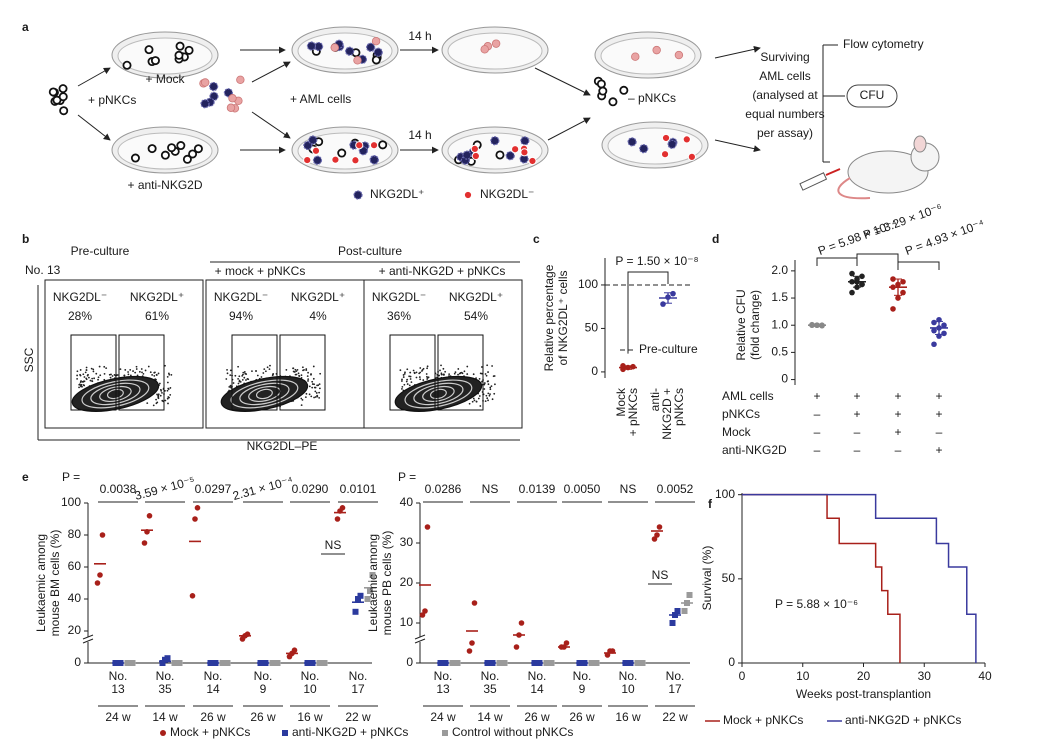 The image size is (1047, 750). Describe the element at coordinates (763, 720) in the screenshot. I see `legend-label: Mock + pNKCs` at that location.